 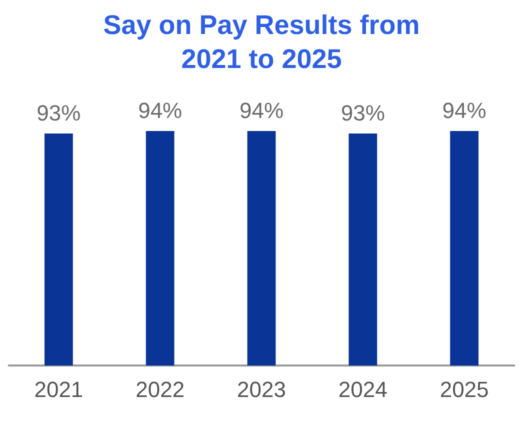 I want to click on x-tick-label: 2024, so click(x=363, y=389).